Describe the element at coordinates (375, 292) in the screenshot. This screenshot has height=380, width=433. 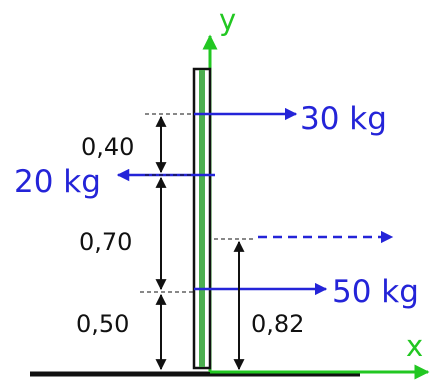
I see `force-50kg-label: 50 kg` at that location.